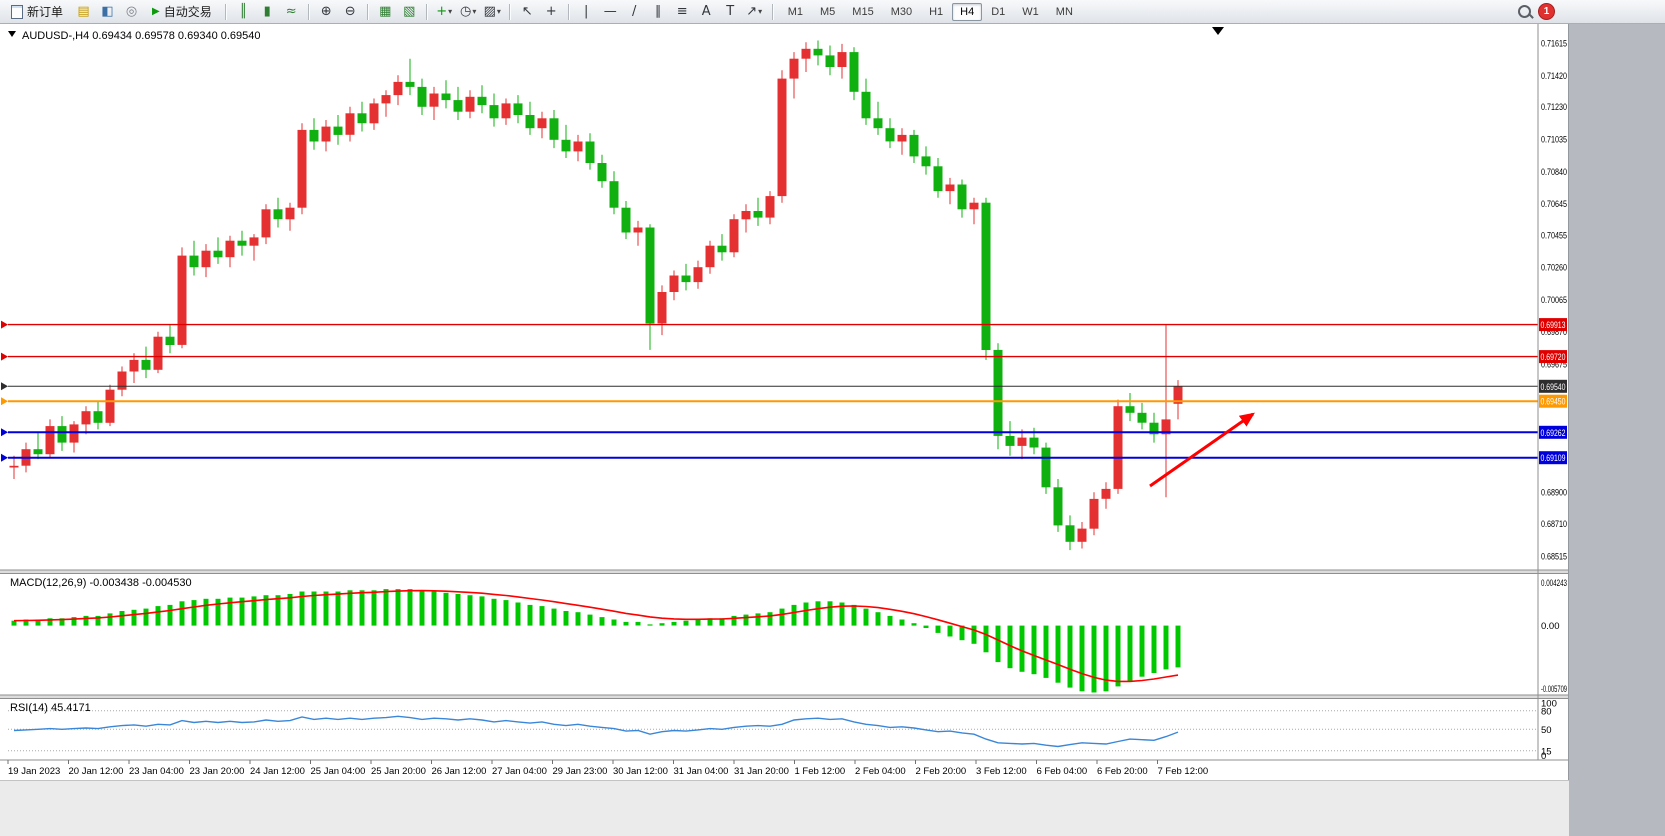 This screenshot has width=1665, height=836. I want to click on symbol-dropdown-icon, so click(12, 34).